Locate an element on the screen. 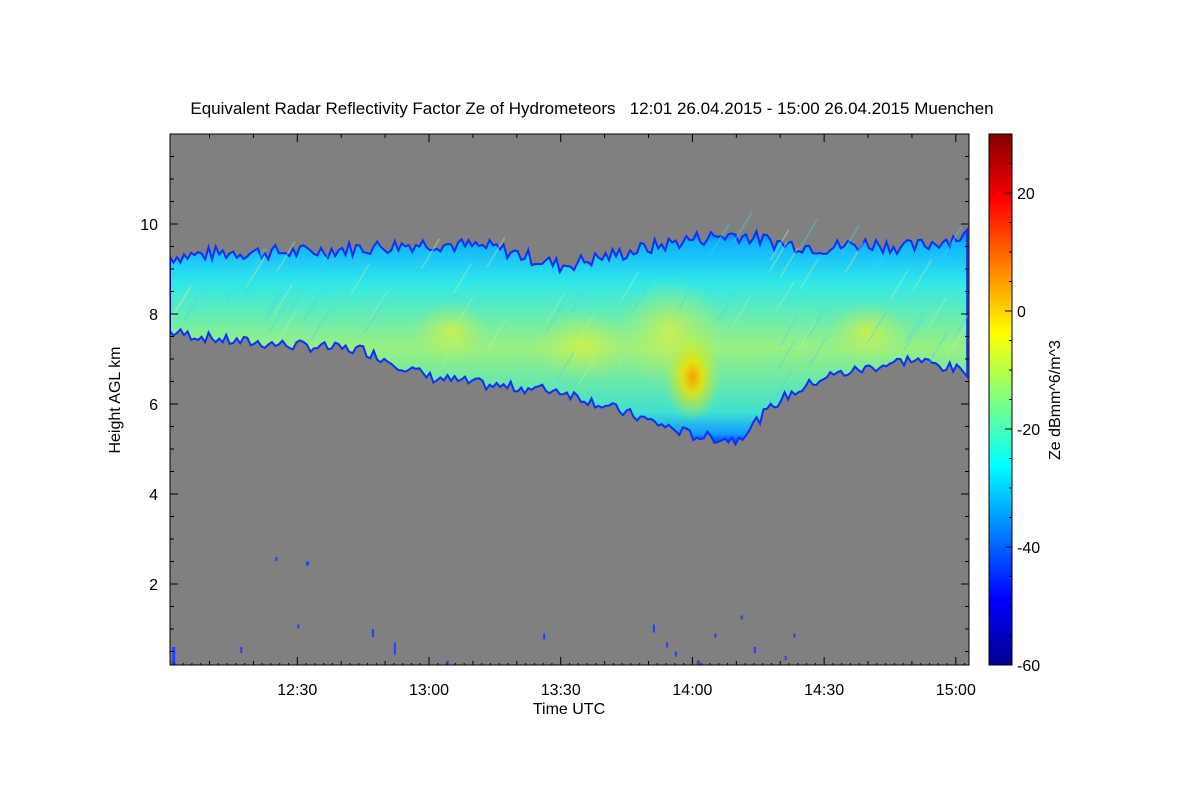  x-tick-label: 13:30 is located at coordinates (561, 690).